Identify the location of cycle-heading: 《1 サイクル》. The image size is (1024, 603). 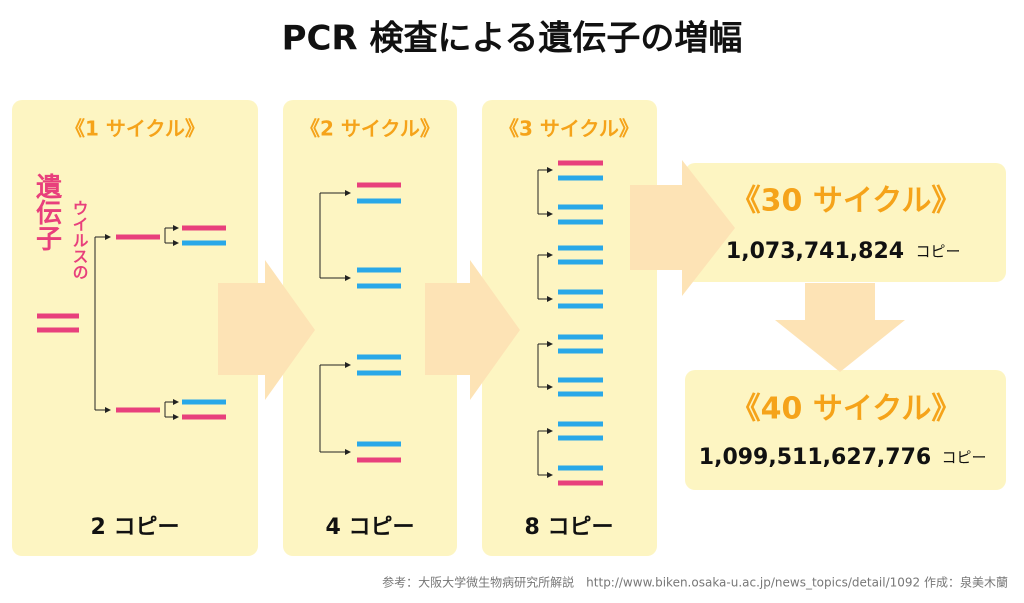
(135, 129).